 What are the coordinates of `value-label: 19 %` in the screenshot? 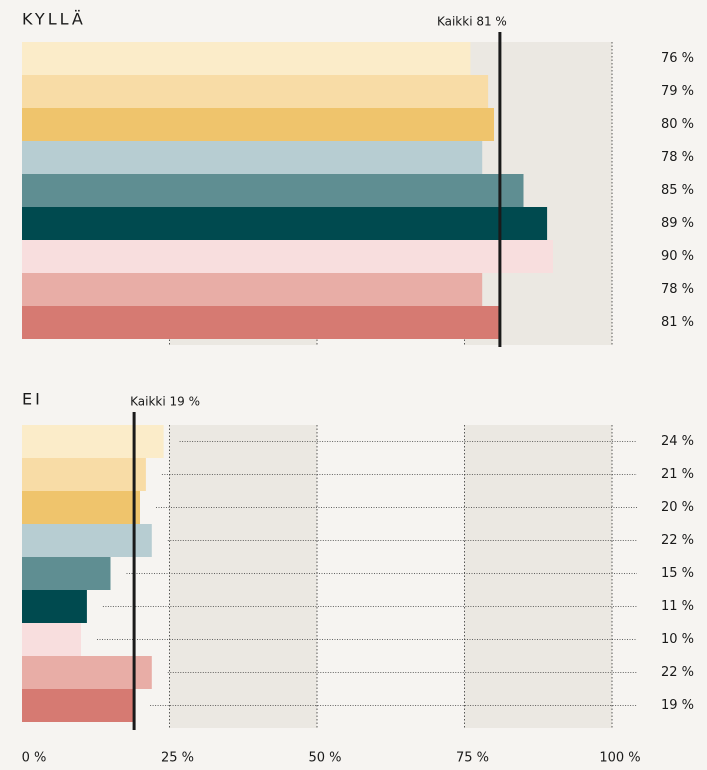 It's located at (677, 705).